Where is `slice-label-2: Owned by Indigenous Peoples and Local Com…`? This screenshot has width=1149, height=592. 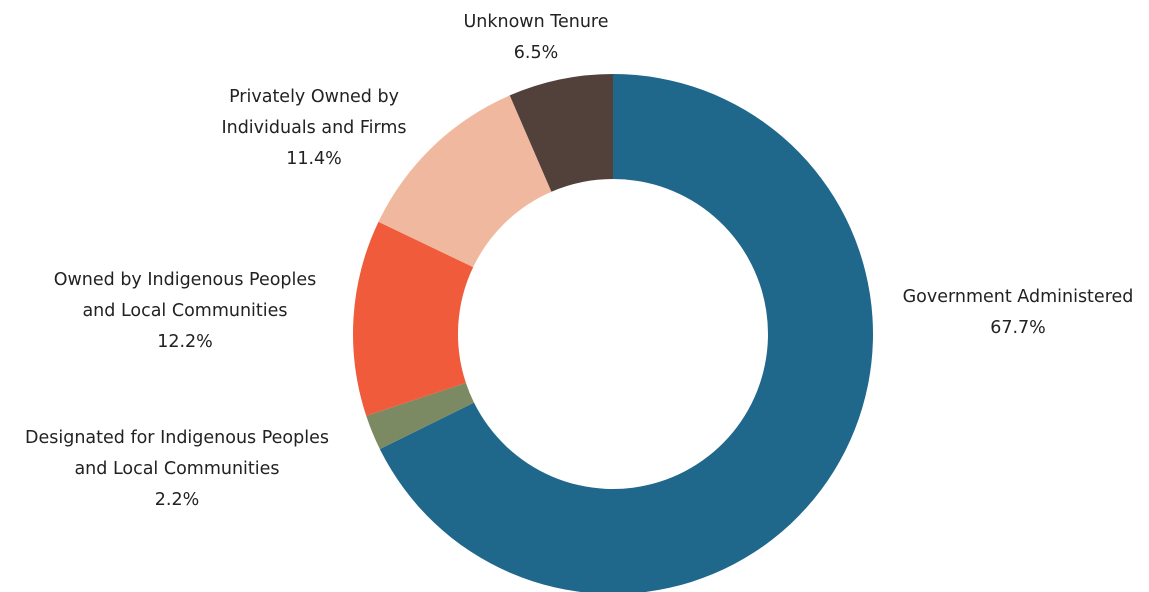
slice-label-2: Owned by Indigenous Peoples and Local Com… is located at coordinates (185, 311).